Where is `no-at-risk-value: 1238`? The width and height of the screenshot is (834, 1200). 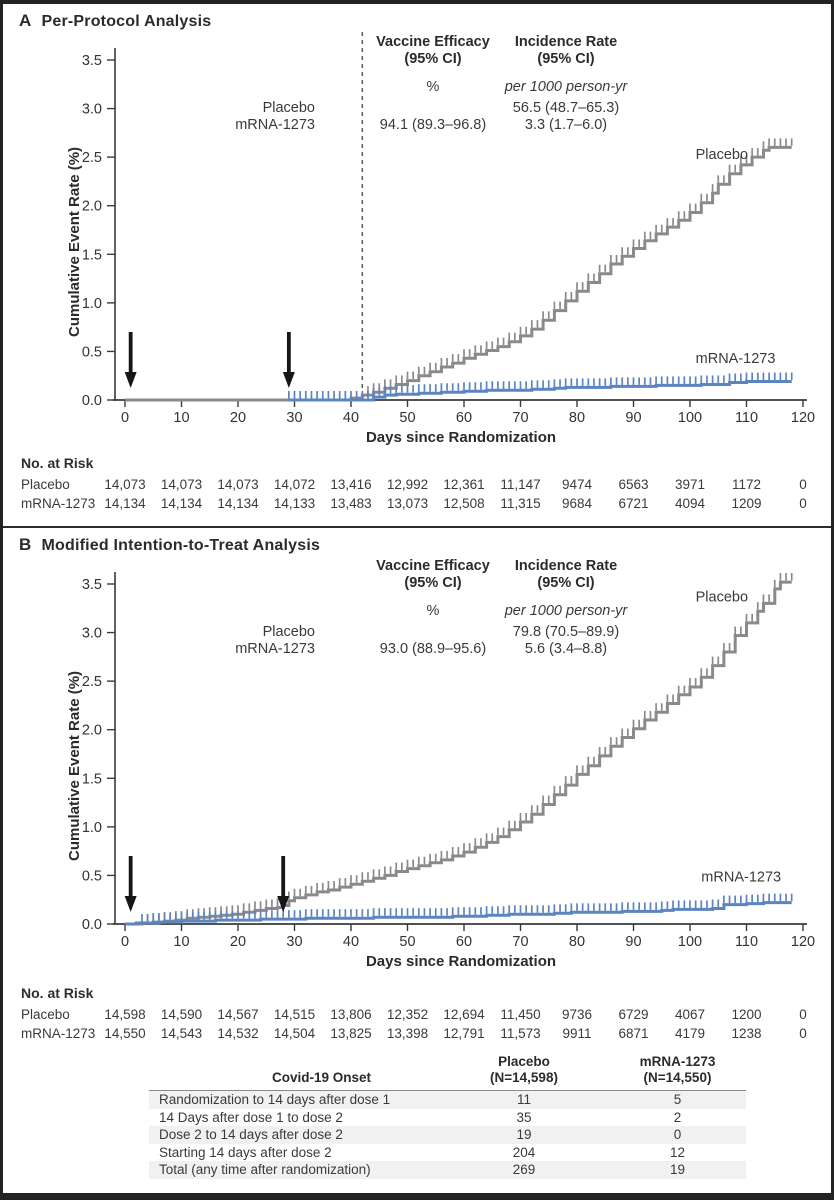 no-at-risk-value: 1238 is located at coordinates (746, 1033).